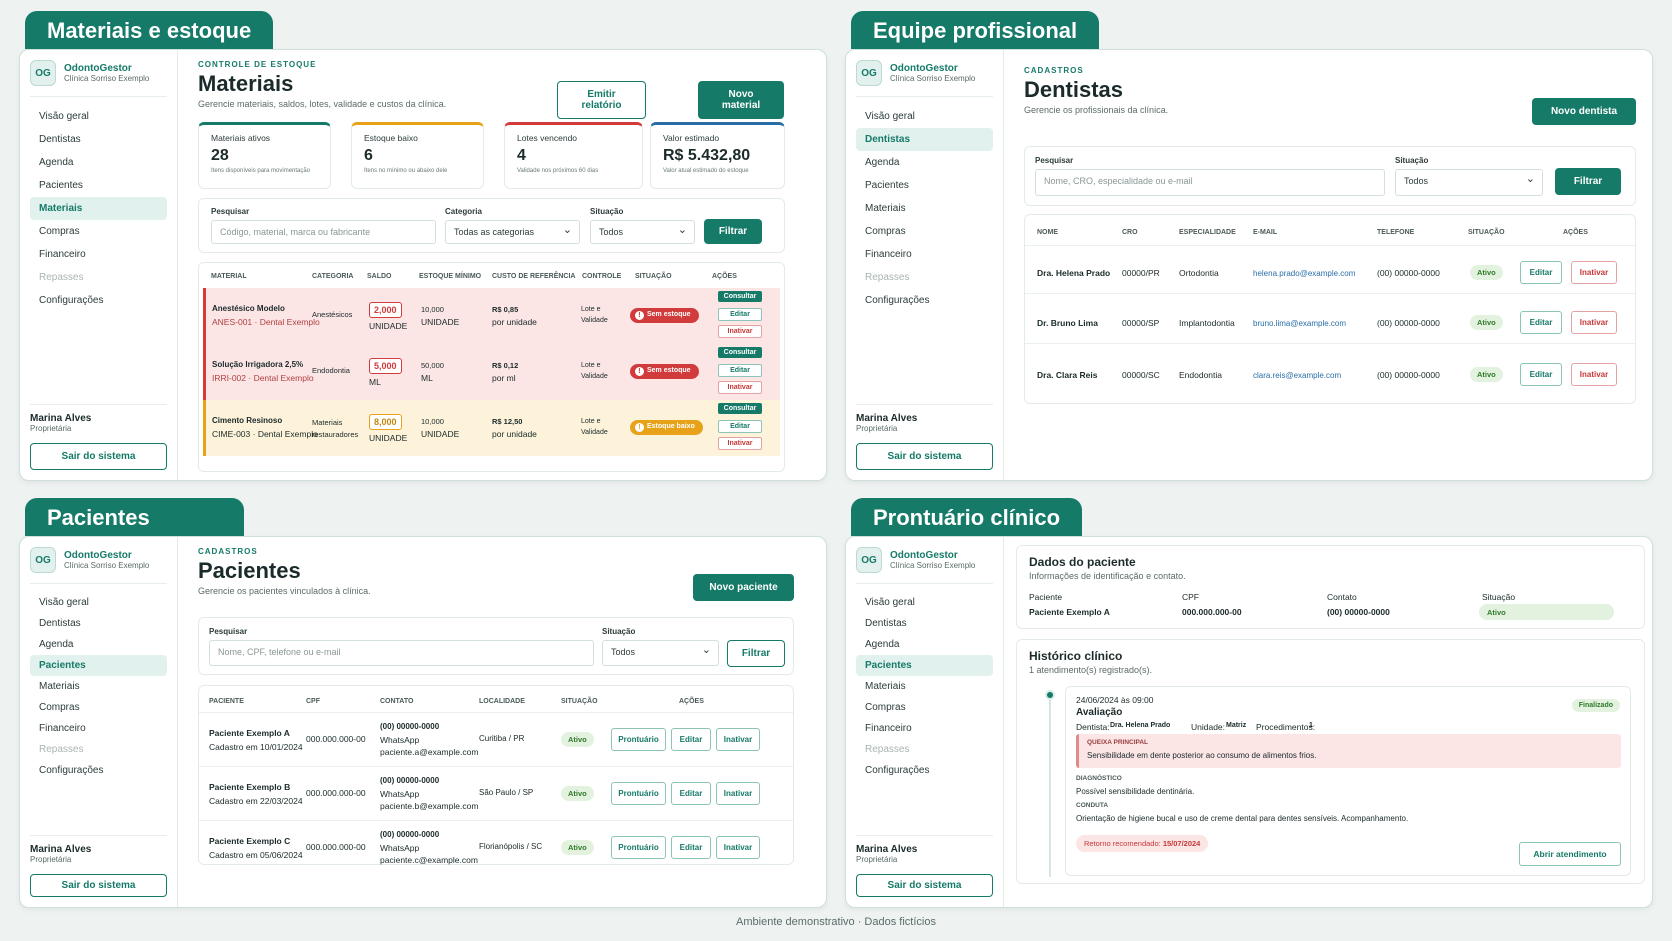  What do you see at coordinates (1207, 232) in the screenshot?
I see `col-header: ESPECIALIDADE` at bounding box center [1207, 232].